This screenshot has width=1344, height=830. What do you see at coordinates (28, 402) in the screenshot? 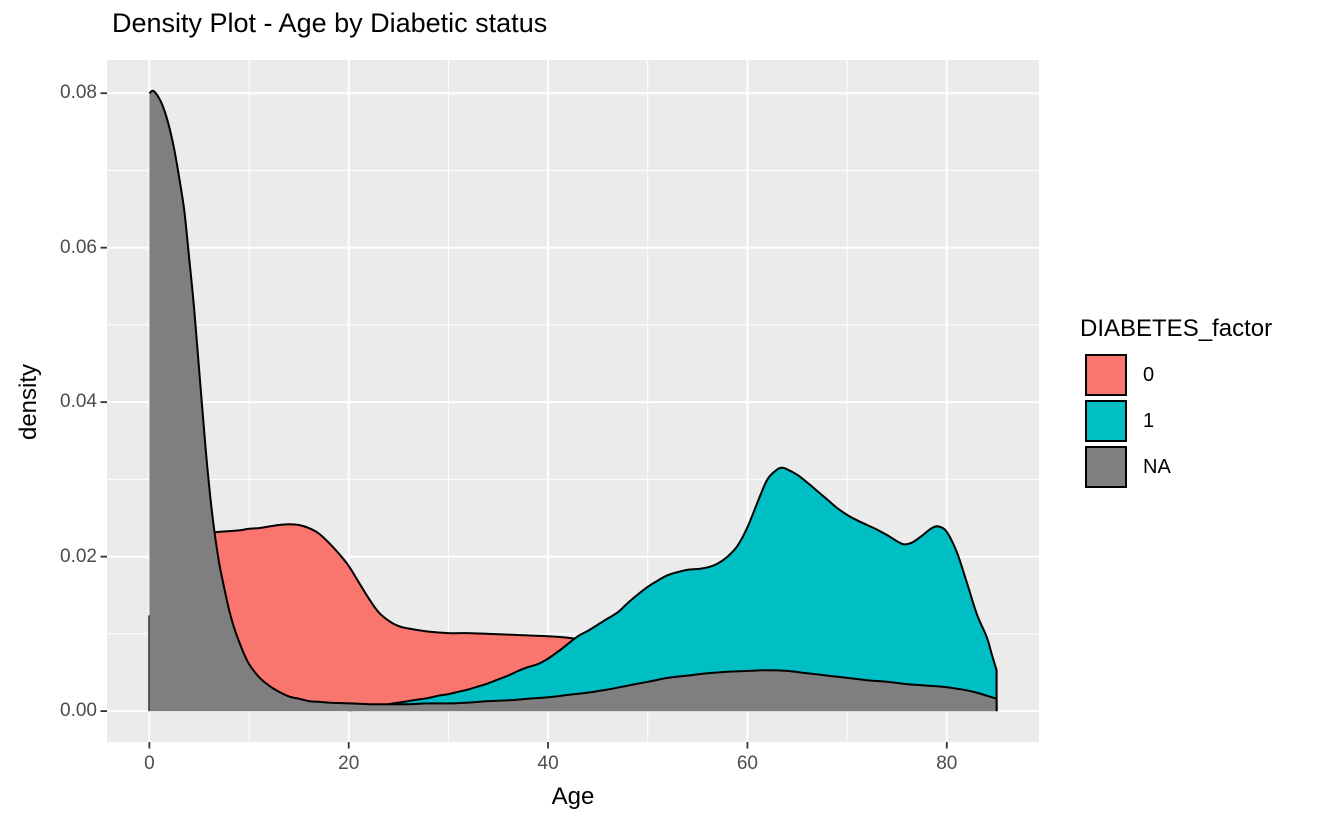
I see `y-axis-title: density` at bounding box center [28, 402].